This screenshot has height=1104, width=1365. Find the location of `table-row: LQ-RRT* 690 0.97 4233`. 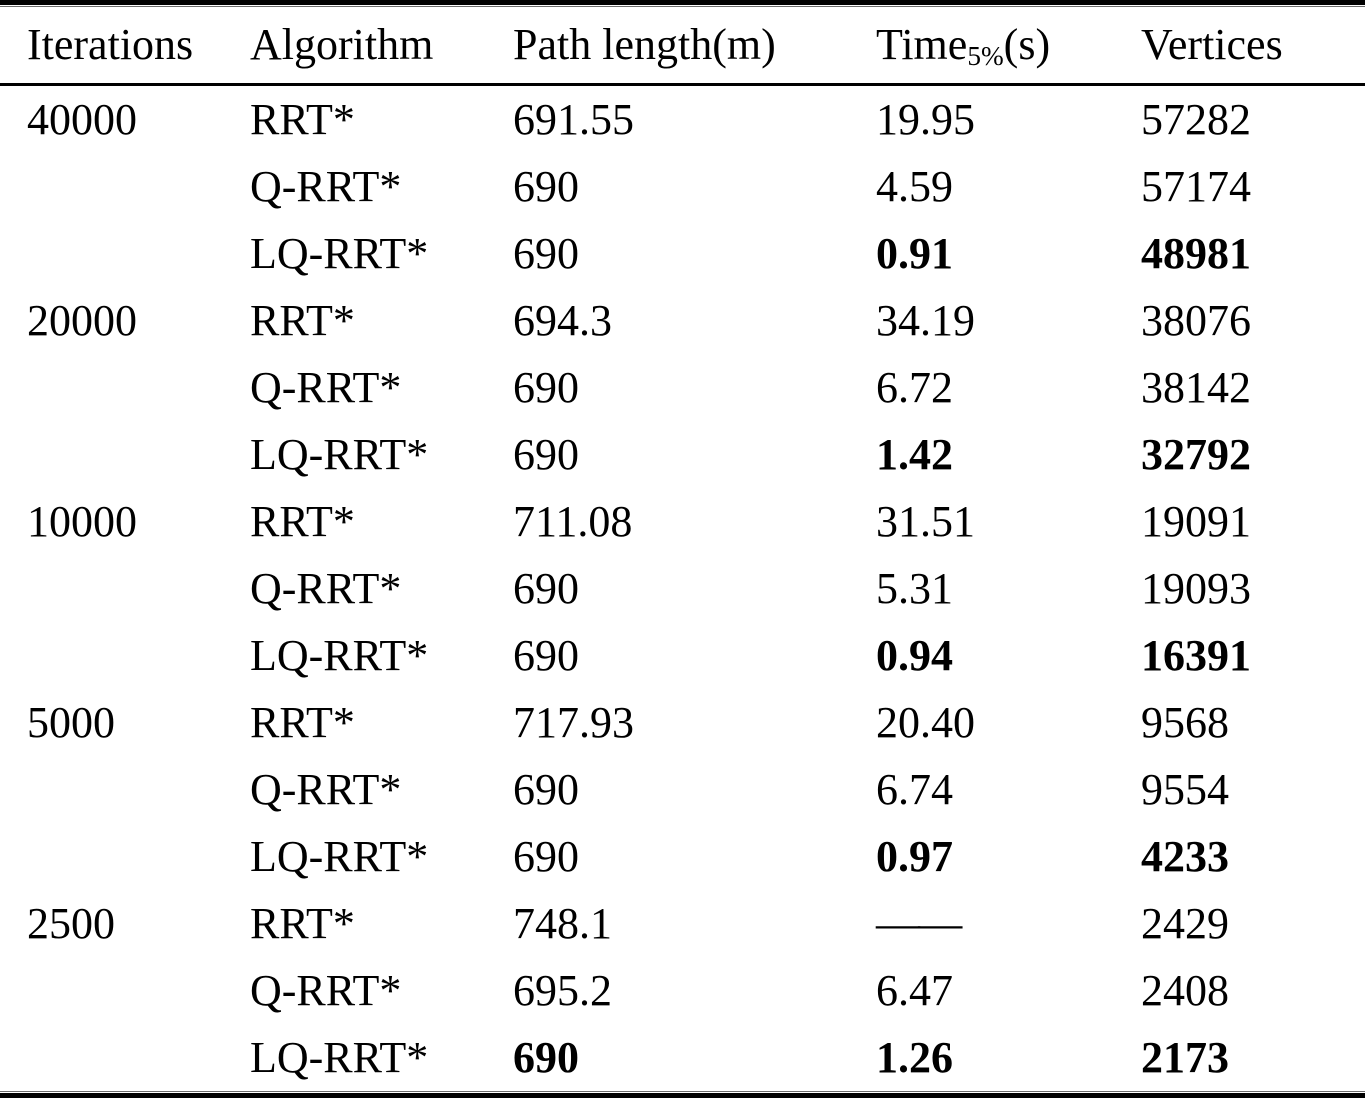

table-row: LQ-RRT* 690 0.97 4233 is located at coordinates (682, 856).